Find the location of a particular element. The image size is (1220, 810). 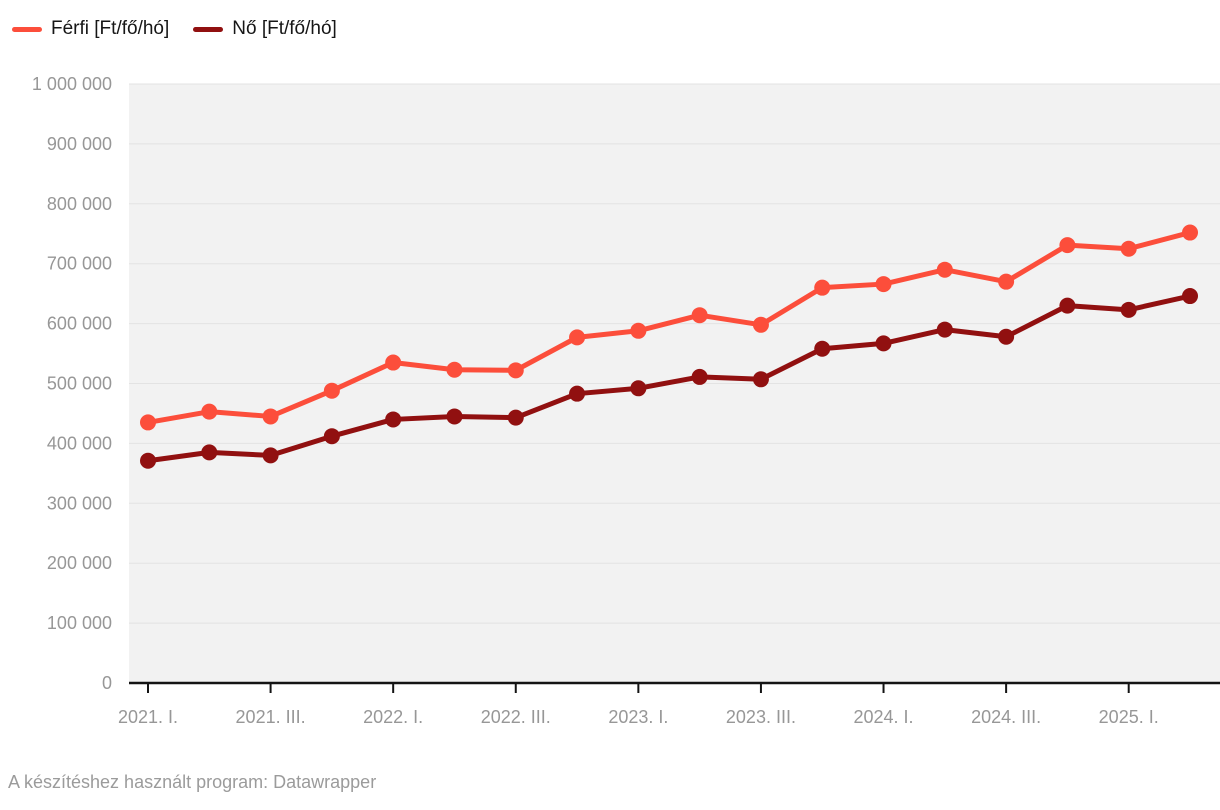

x-tick-label: 2021. I. is located at coordinates (148, 717).